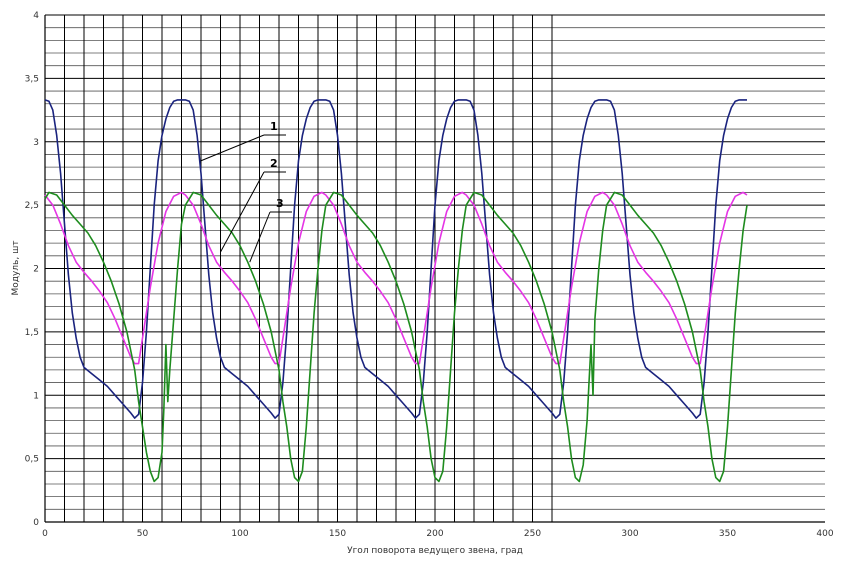  What do you see at coordinates (143, 534) in the screenshot?
I see `x-tick-label: 50` at bounding box center [143, 534].